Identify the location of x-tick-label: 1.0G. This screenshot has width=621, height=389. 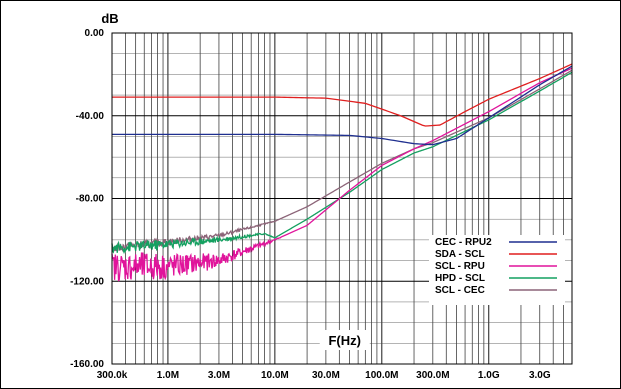
(489, 375).